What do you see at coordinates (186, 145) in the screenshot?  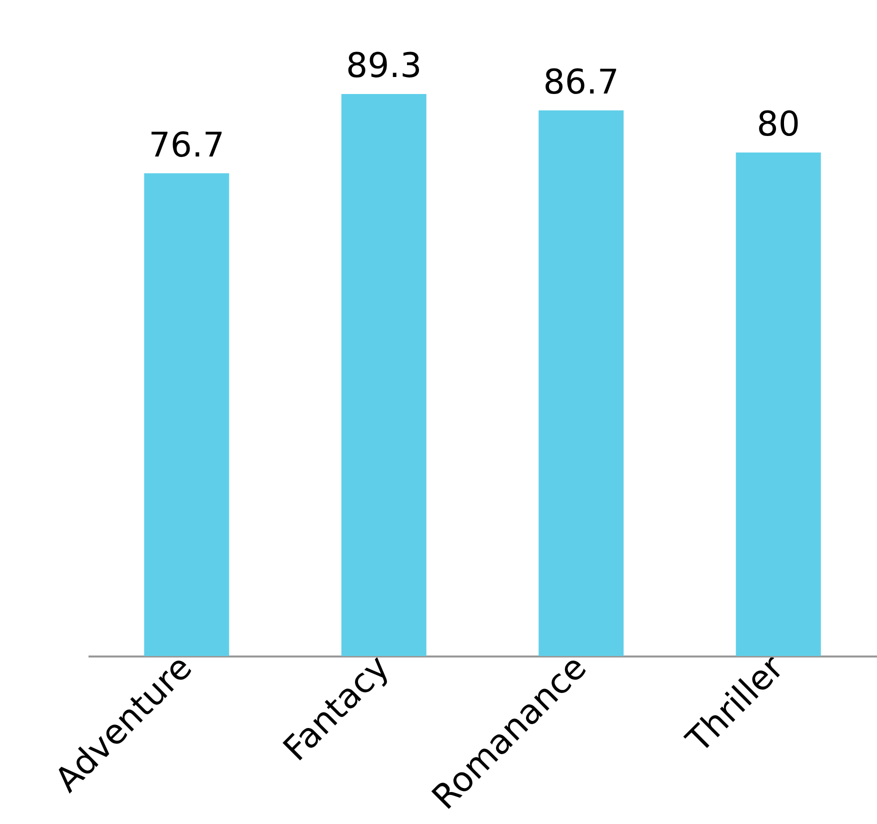 I see `data-label: 76.7` at bounding box center [186, 145].